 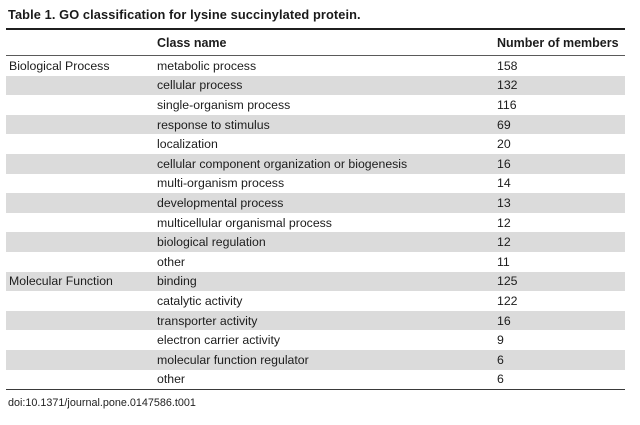 I want to click on table-row: single-organism process 116, so click(x=315, y=105).